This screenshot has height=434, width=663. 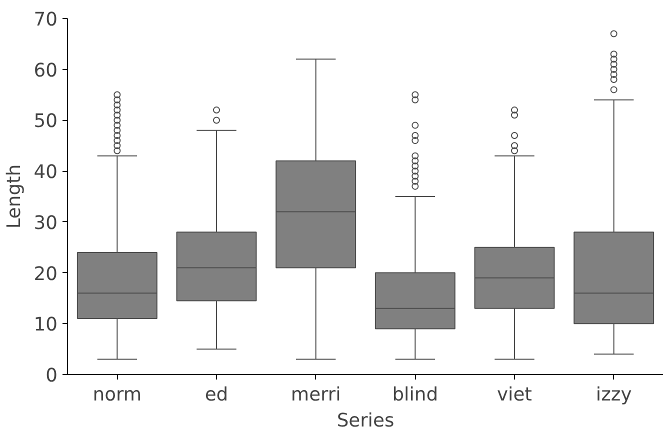 I want to click on y-tick-label: 60, so click(x=46, y=71).